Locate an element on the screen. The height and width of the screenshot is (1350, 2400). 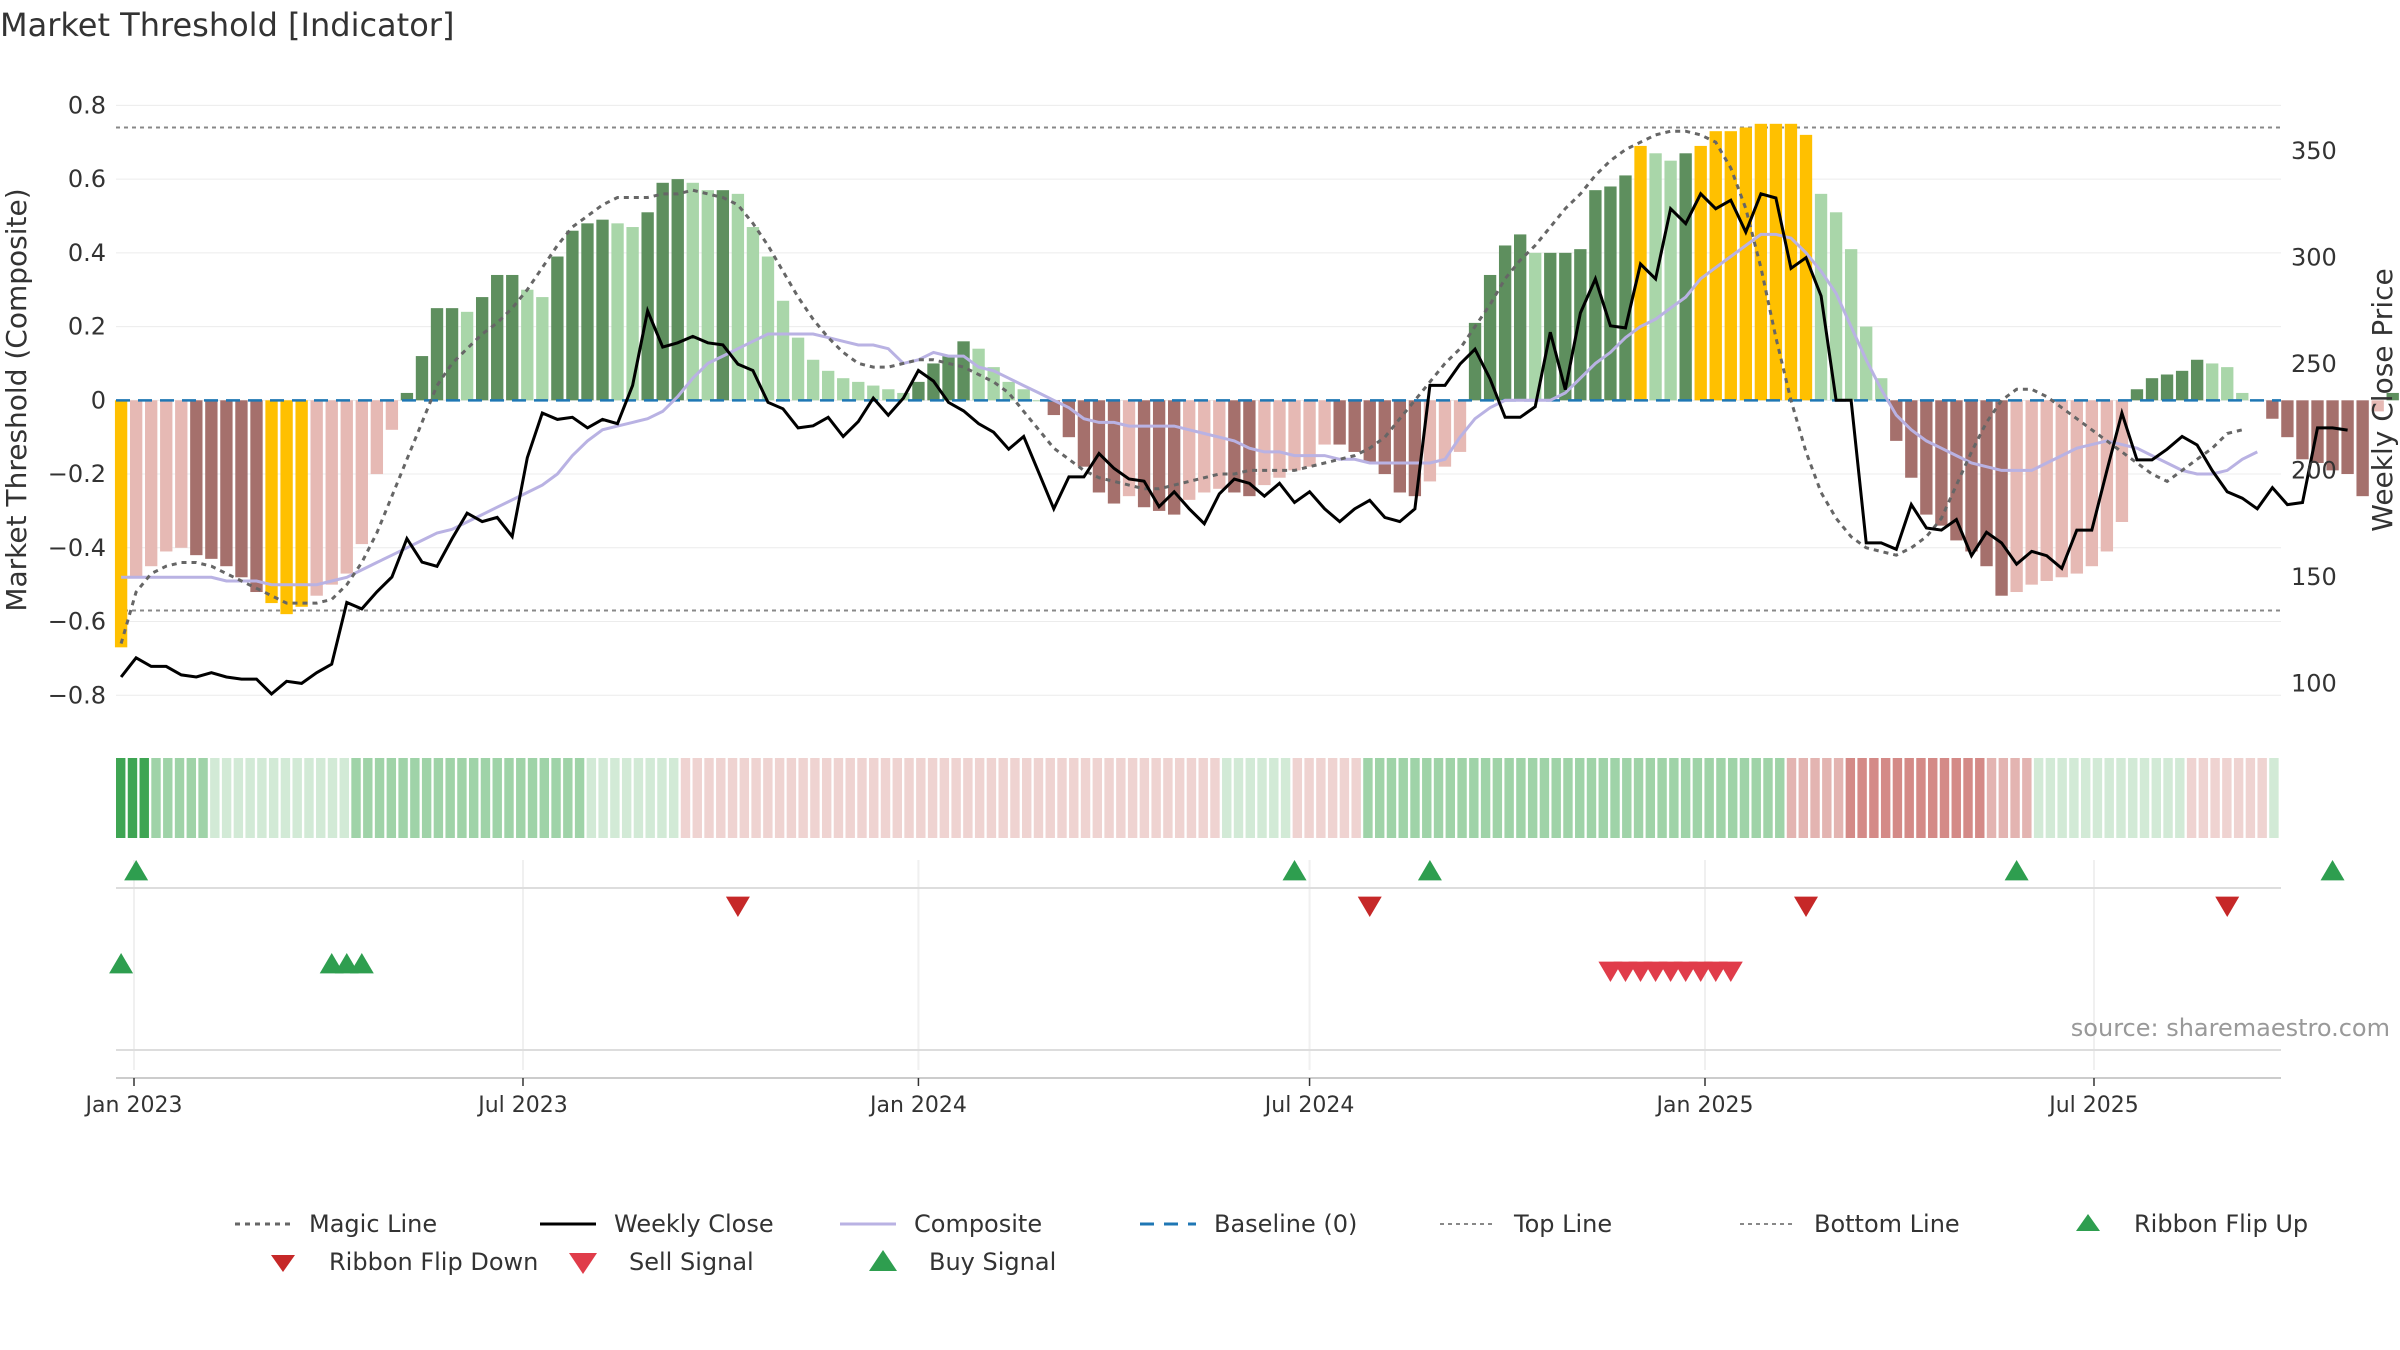
legend-label: Composite is located at coordinates (978, 1224).